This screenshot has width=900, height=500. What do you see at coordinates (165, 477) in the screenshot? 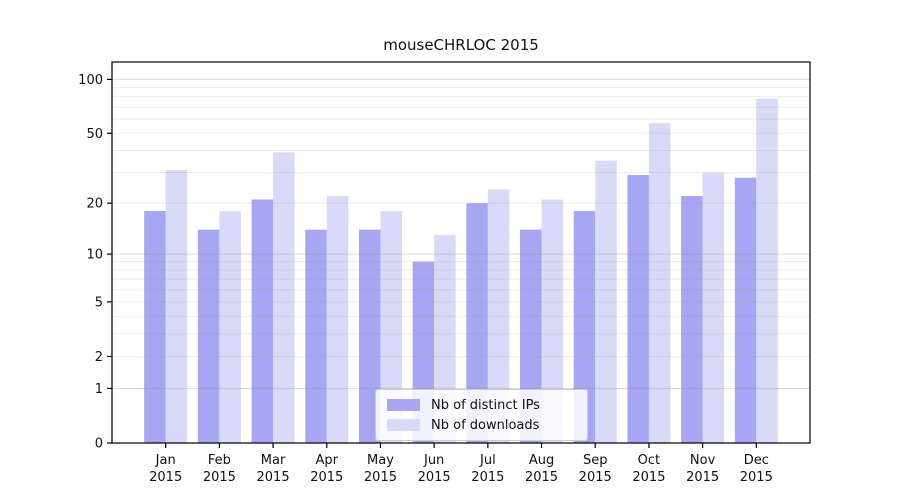
I see `x-tick-label-year-jan: 2015` at bounding box center [165, 477].